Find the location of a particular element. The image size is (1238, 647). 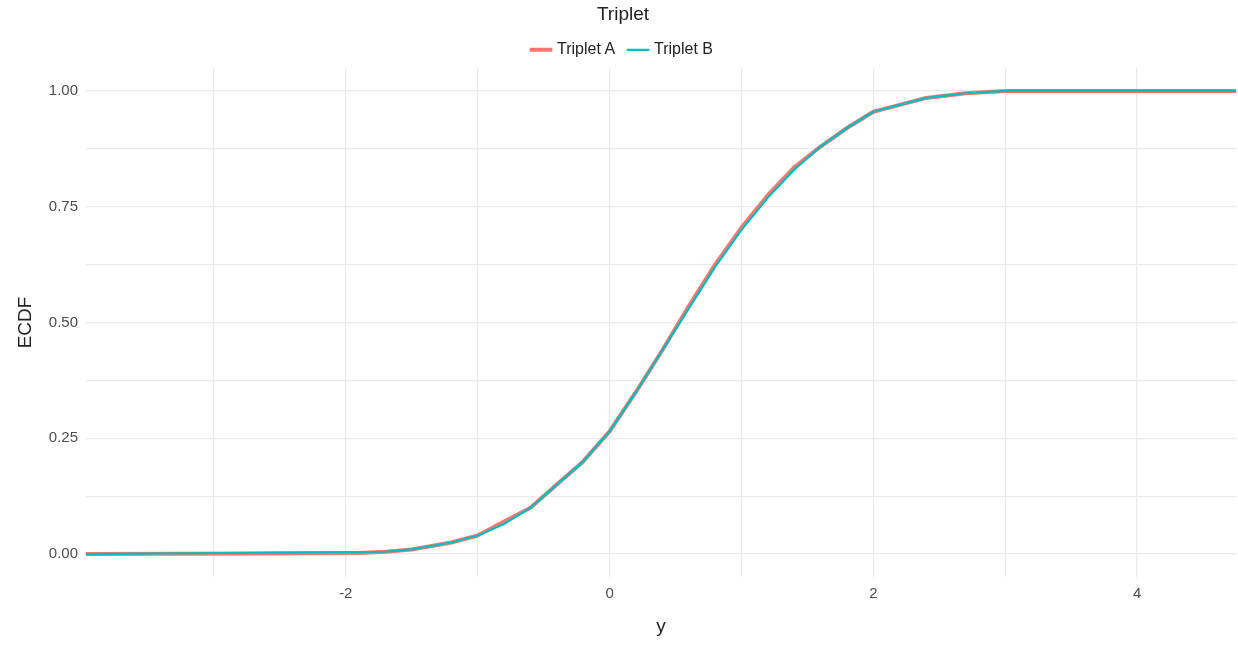

x-axis-title: y is located at coordinates (661, 625).